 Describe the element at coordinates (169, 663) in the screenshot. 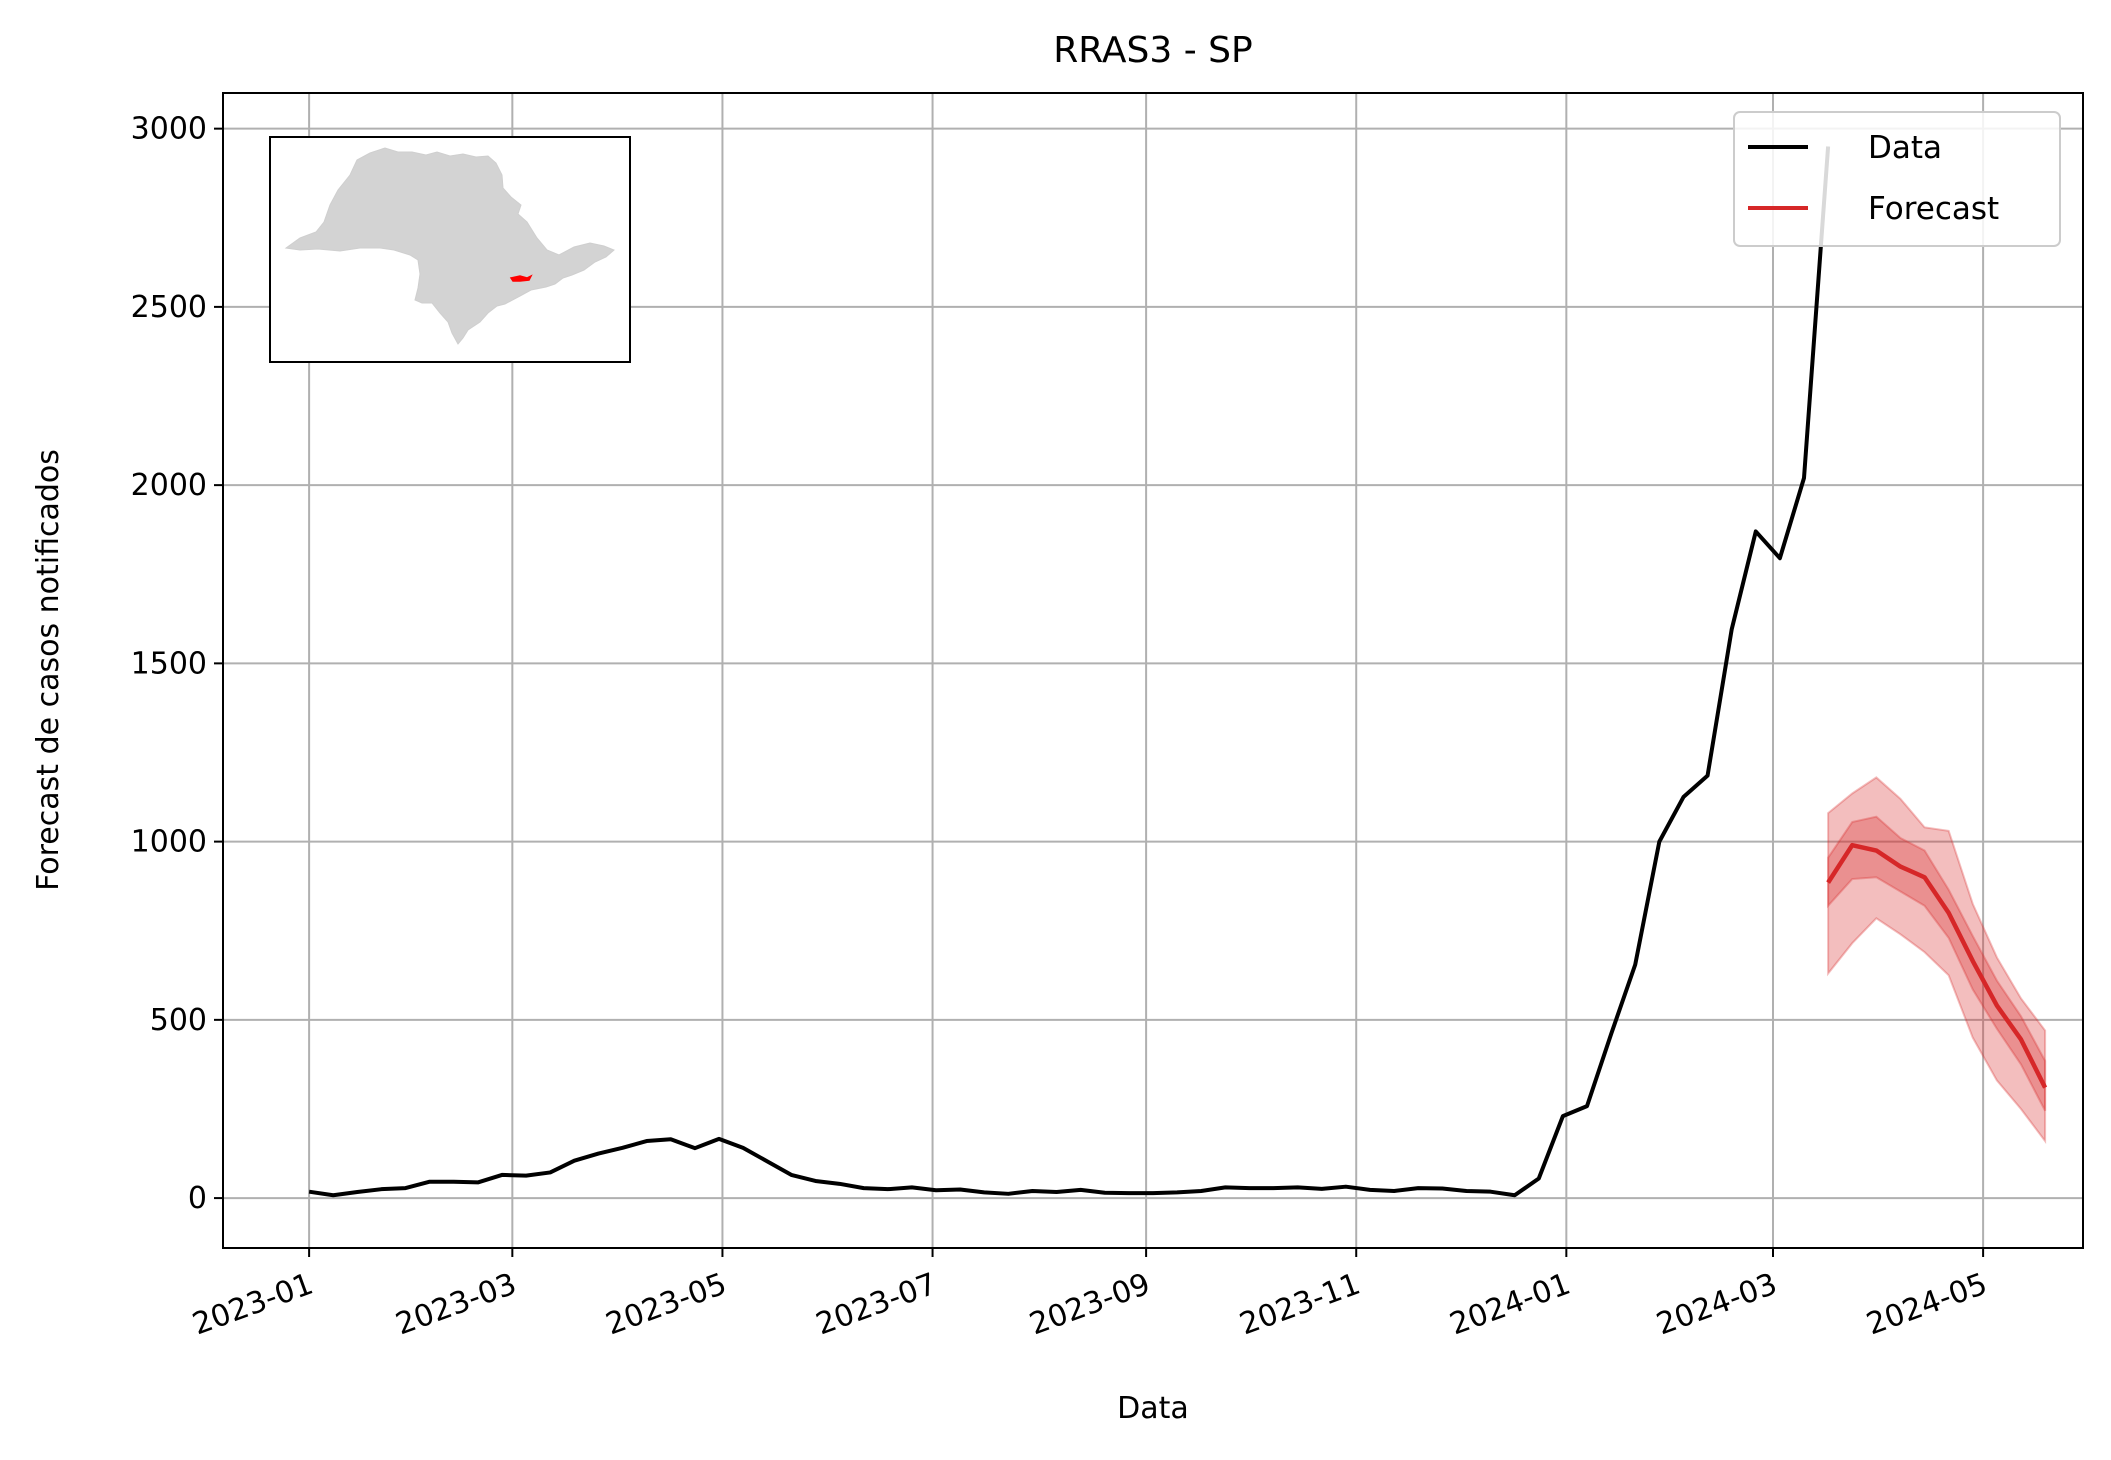

I see `y-tick-label: 1500` at that location.